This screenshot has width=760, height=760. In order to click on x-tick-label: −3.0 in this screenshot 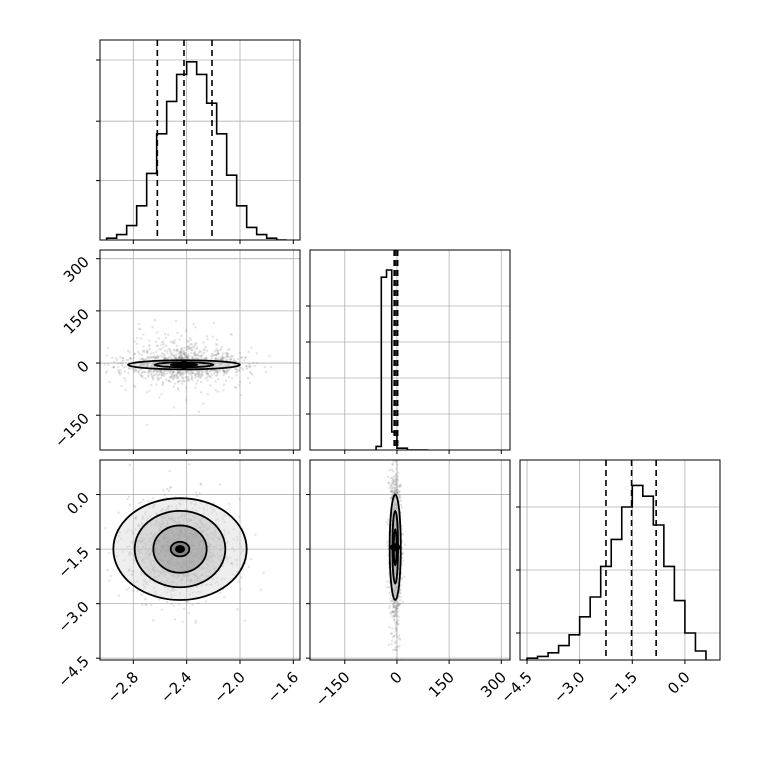, I will do `click(569, 687)`.